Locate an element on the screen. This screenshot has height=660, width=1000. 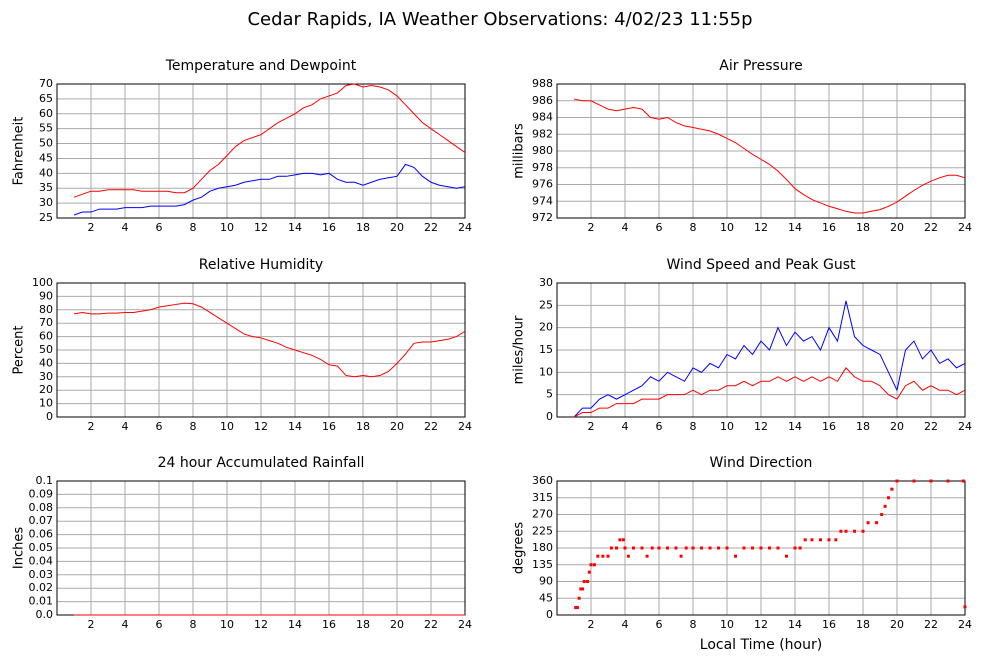
y-tick-label: 10 is located at coordinates (46, 403).